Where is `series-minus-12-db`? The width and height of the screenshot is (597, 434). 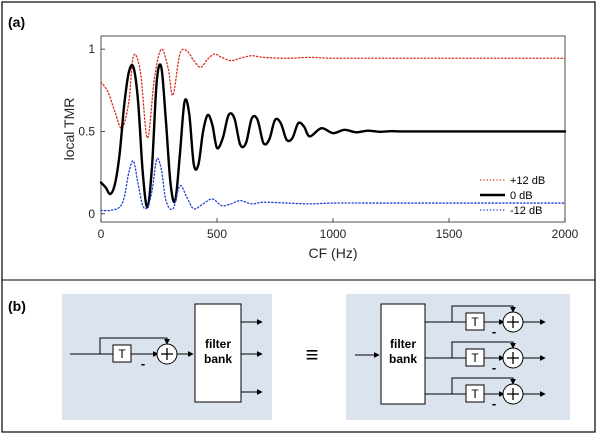 series-minus-12-db is located at coordinates (333, 184).